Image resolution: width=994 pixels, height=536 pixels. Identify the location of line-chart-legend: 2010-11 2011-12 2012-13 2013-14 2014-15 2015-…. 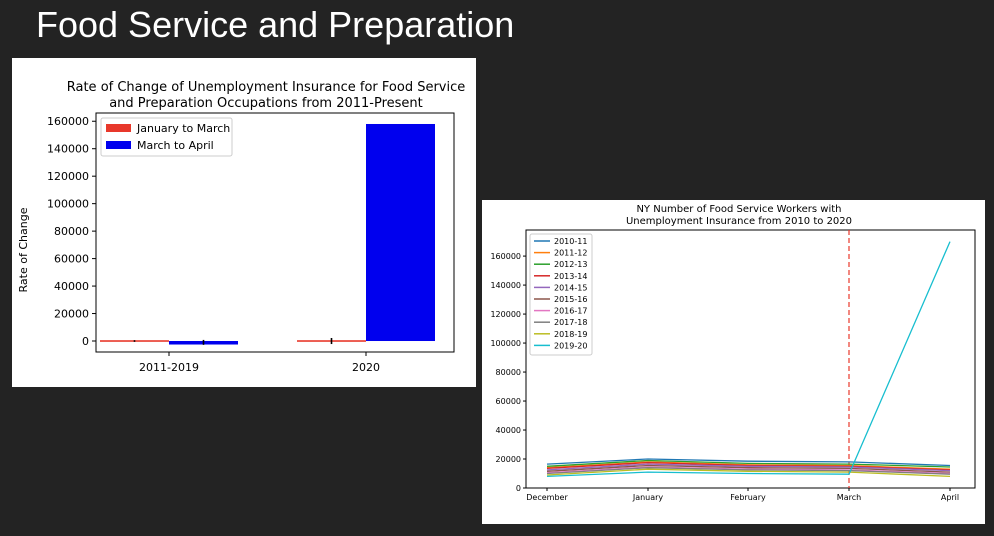
(561, 294).